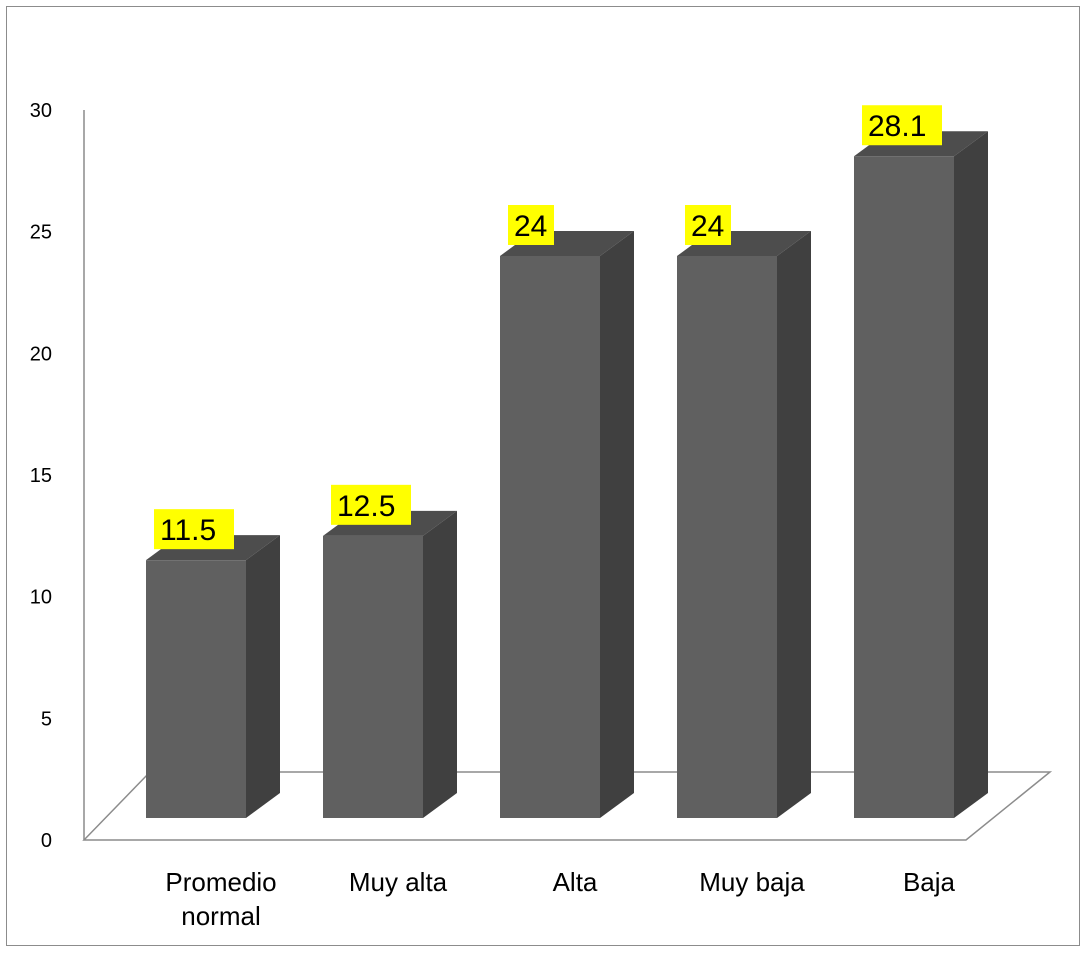 Image resolution: width=1082 pixels, height=953 pixels. I want to click on y-tick-label: 0, so click(46, 841).